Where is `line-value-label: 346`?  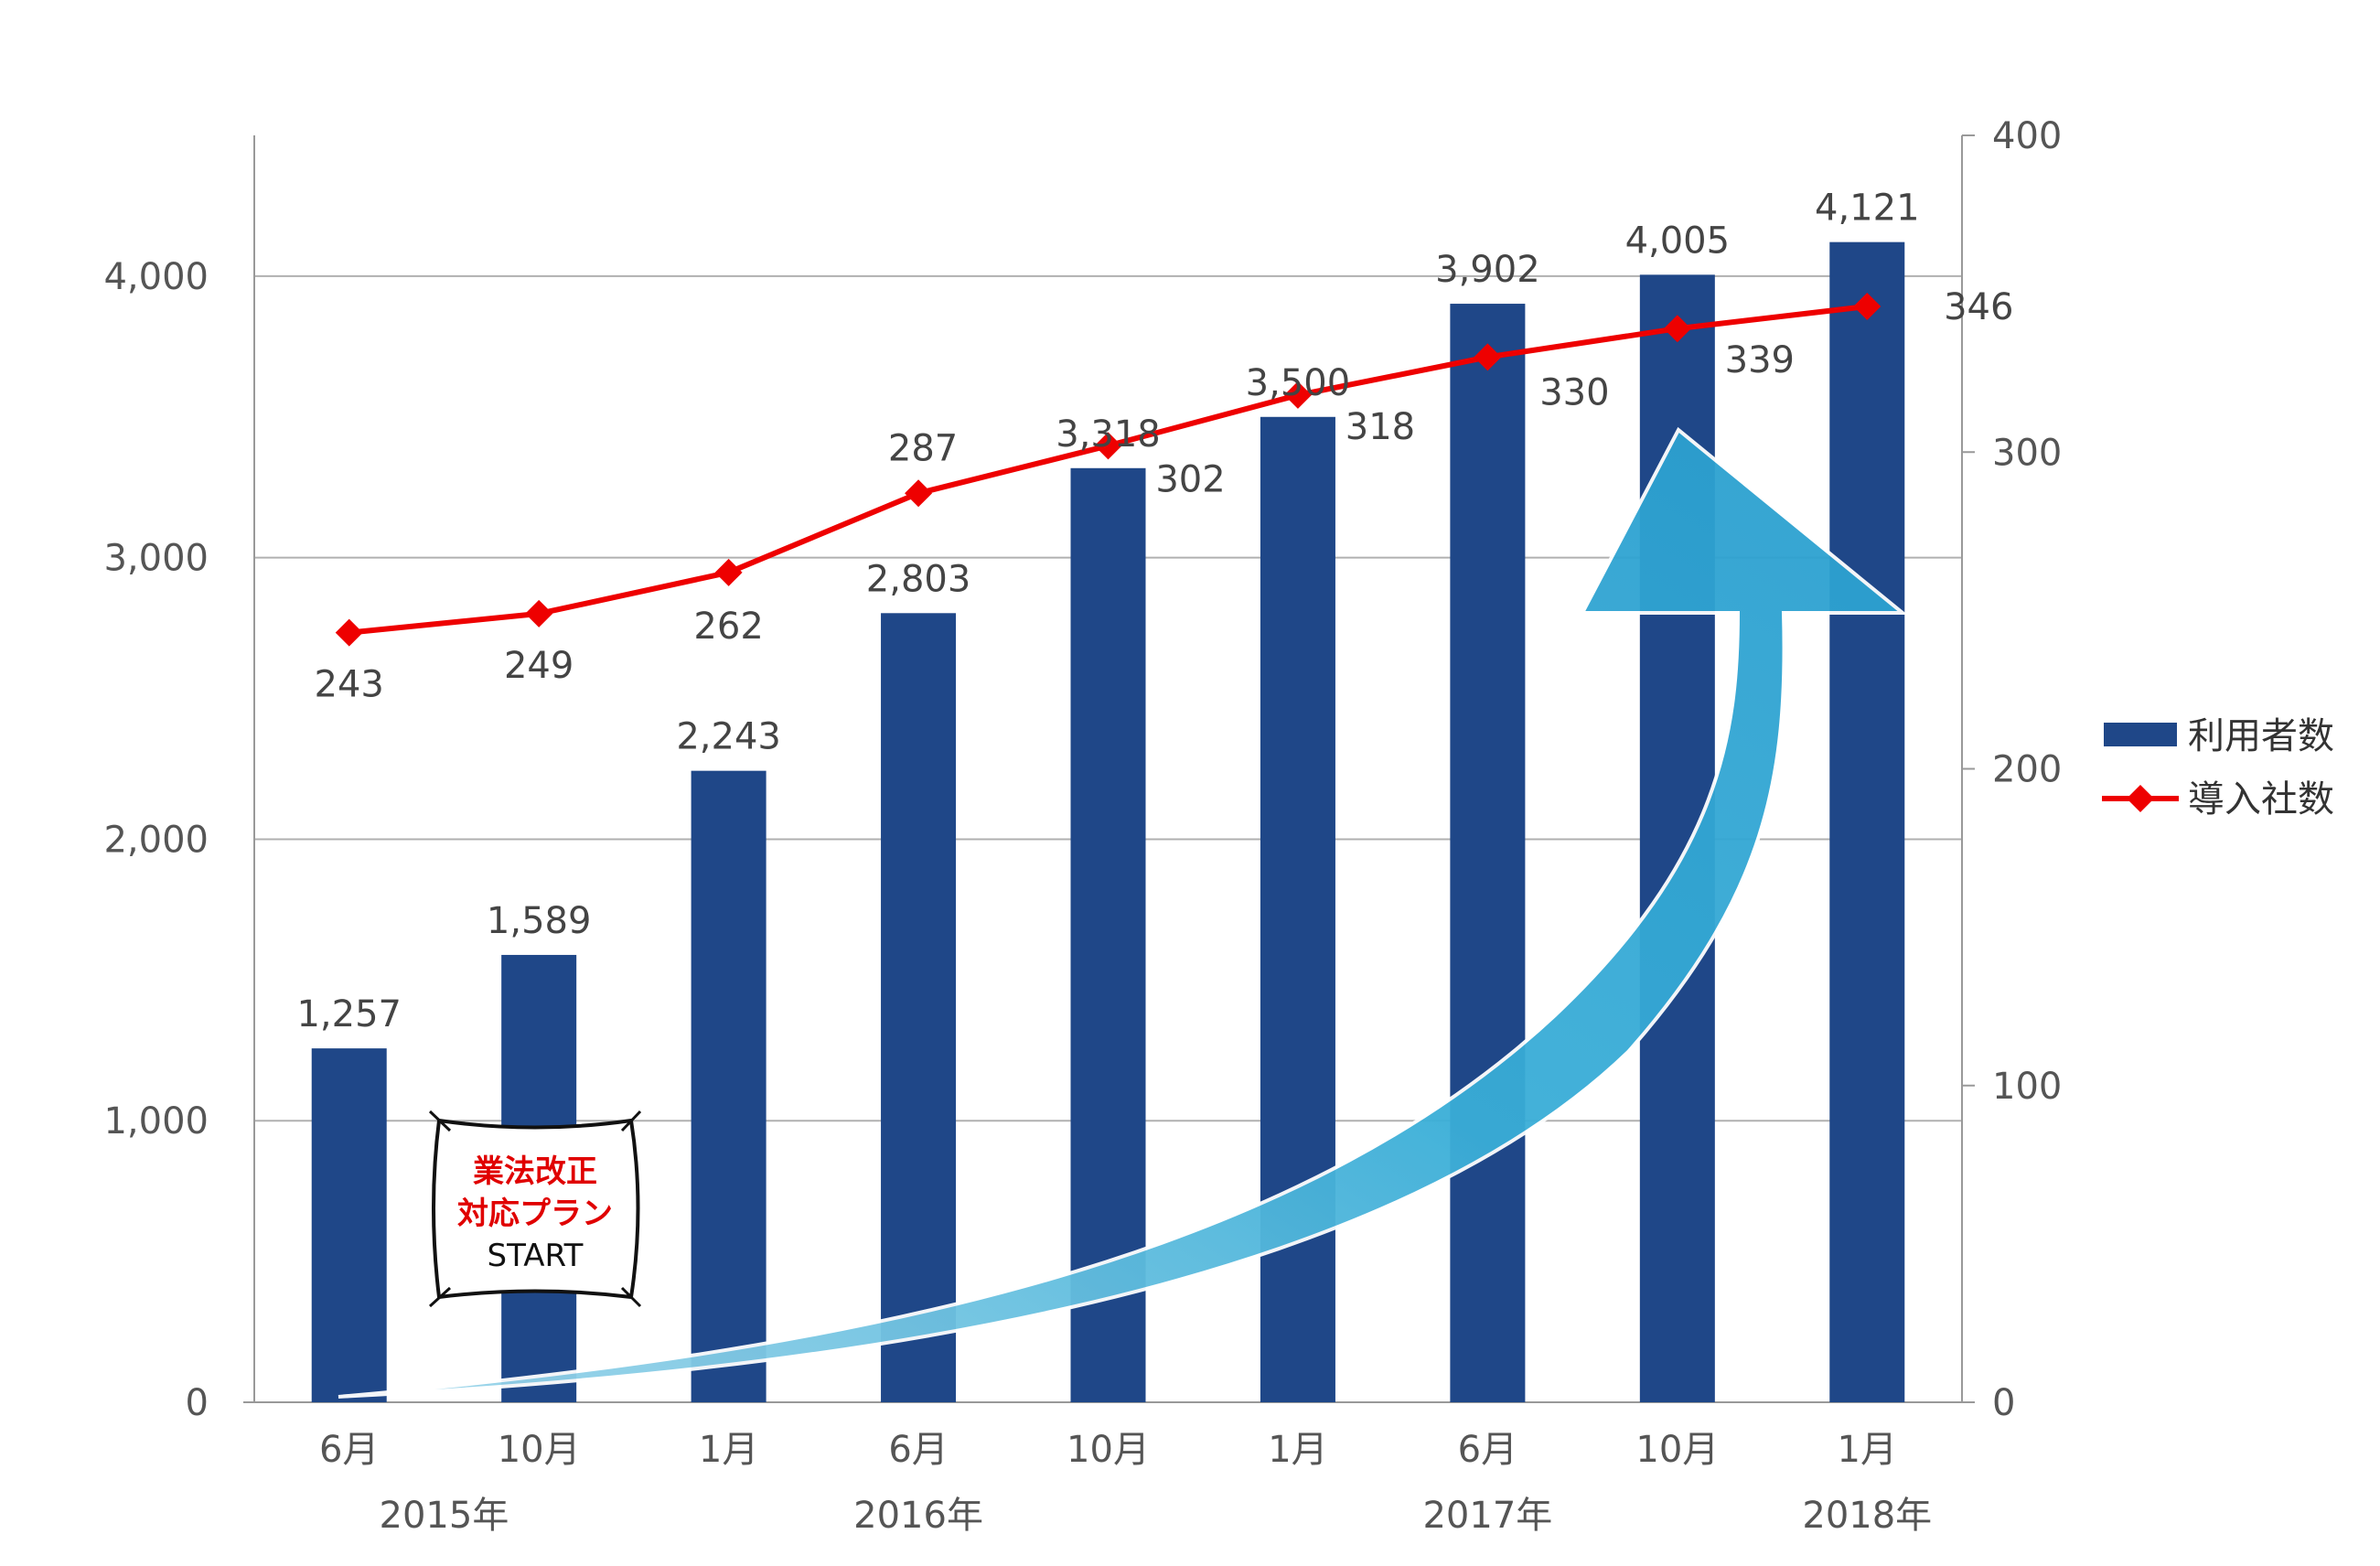 line-value-label: 346 is located at coordinates (1978, 307).